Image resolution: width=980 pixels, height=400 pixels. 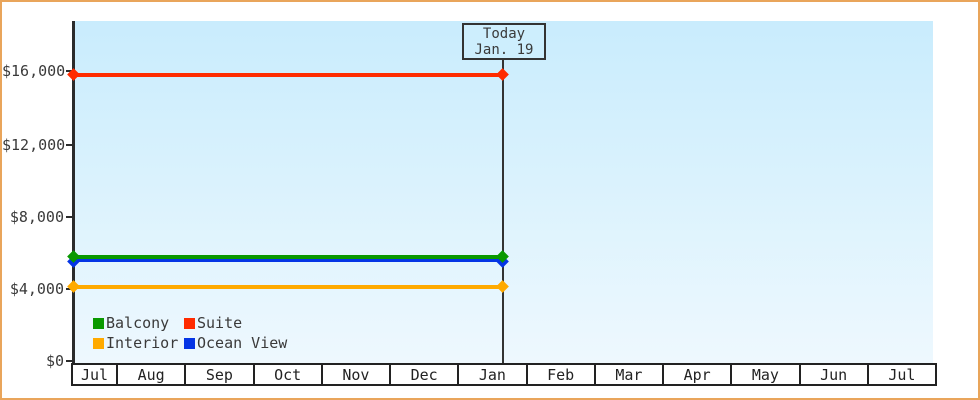 I want to click on price-line-suite-solid, so click(x=288, y=75).